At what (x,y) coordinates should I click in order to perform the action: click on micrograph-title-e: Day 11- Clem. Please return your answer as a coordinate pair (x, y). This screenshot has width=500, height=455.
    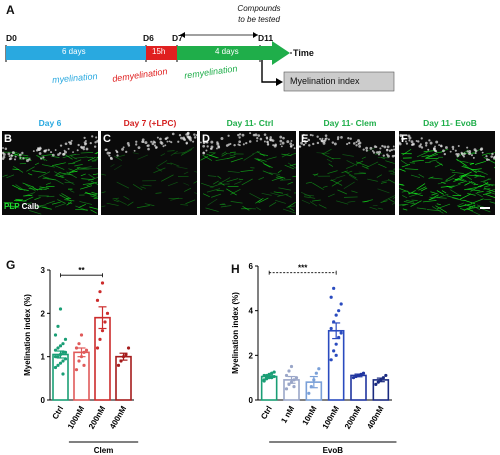
    Looking at the image, I should click on (350, 123).